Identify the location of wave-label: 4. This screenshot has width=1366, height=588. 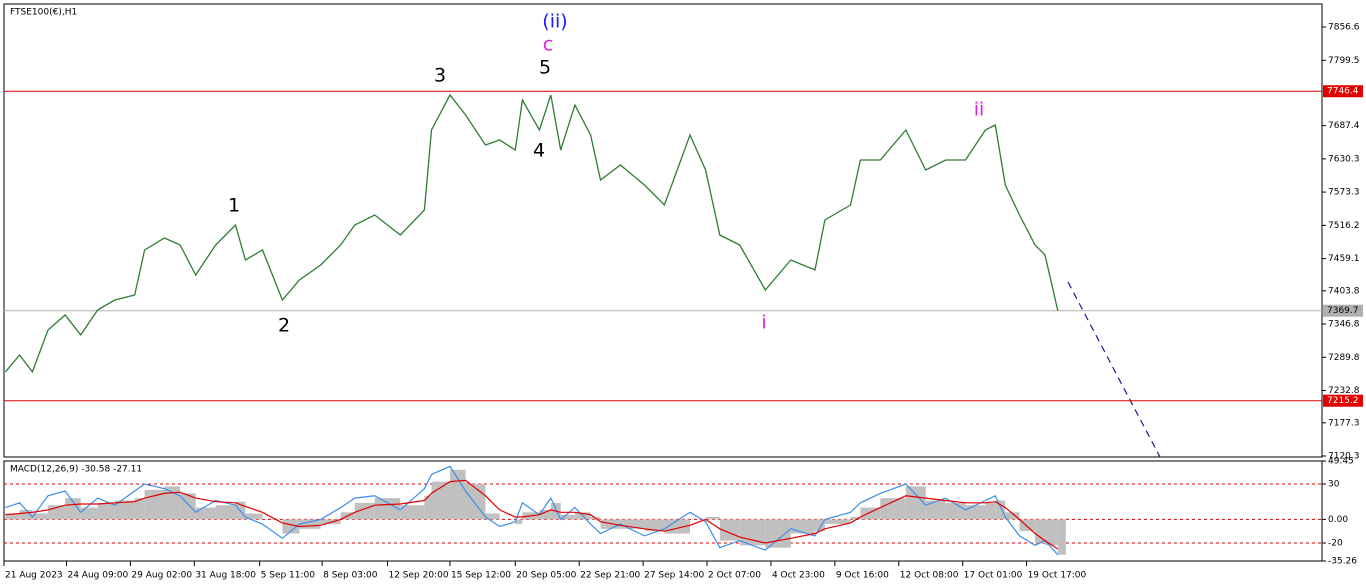
(539, 151).